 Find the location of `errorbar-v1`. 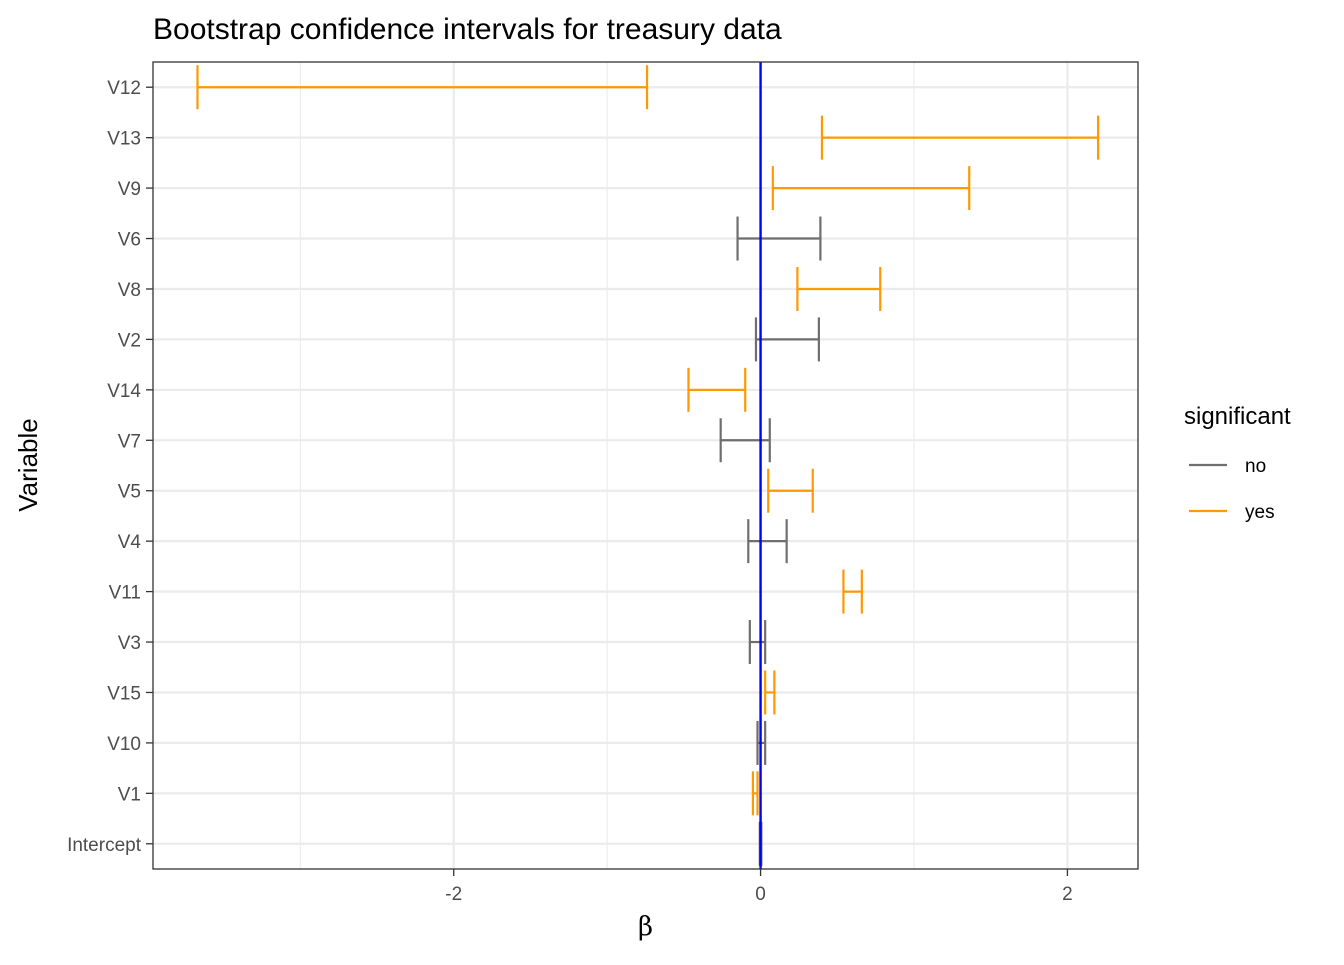

errorbar-v1 is located at coordinates (755, 793).